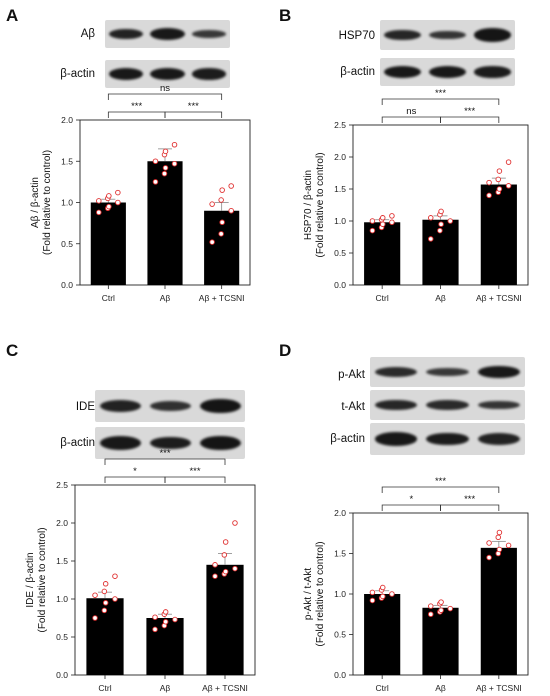  What do you see at coordinates (35, 202) in the screenshot?
I see `y-axis-label: Aβ / β-actin` at bounding box center [35, 202].